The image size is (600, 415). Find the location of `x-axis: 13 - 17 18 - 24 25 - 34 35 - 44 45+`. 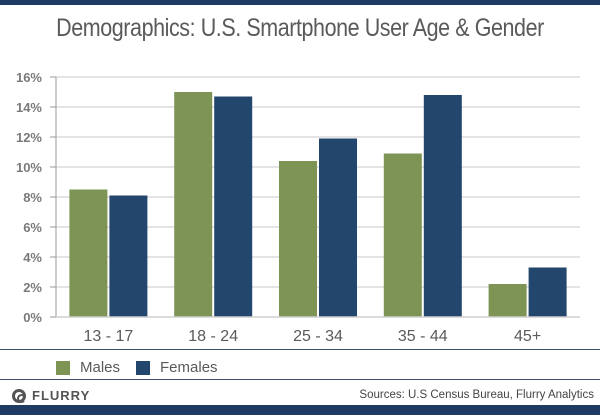

x-axis: 13 - 17 18 - 24 25 - 34 35 - 44 45+ is located at coordinates (318, 330).